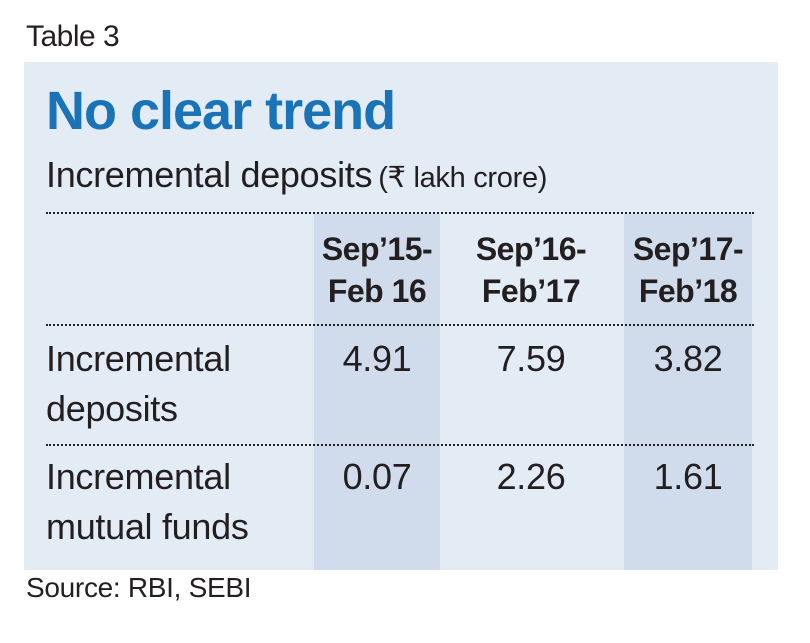 This screenshot has height=643, width=810. What do you see at coordinates (400, 325) in the screenshot?
I see `divider-header` at bounding box center [400, 325].